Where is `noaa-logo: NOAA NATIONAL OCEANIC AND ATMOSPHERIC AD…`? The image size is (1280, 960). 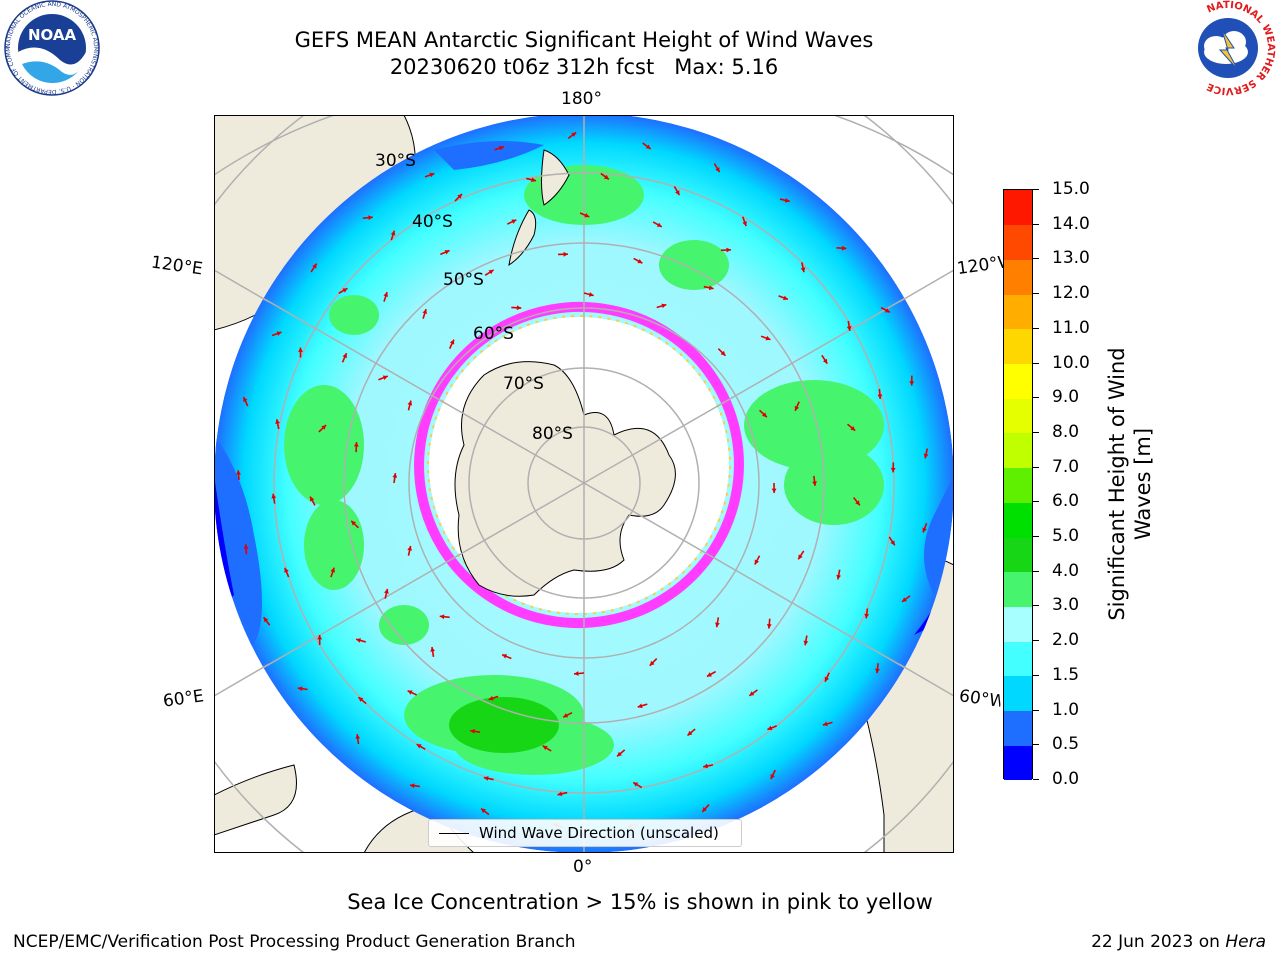
noaa-logo: NOAA NATIONAL OCEANIC AND ATMOSPHERIC AD… is located at coordinates (50, 48).